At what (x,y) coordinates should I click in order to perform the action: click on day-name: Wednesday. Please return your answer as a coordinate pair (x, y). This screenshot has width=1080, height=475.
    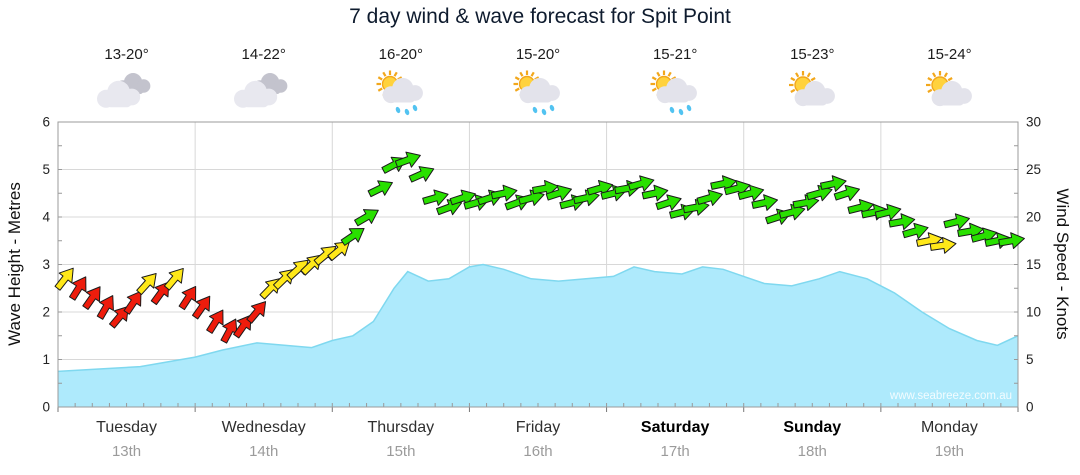
    Looking at the image, I should click on (263, 427).